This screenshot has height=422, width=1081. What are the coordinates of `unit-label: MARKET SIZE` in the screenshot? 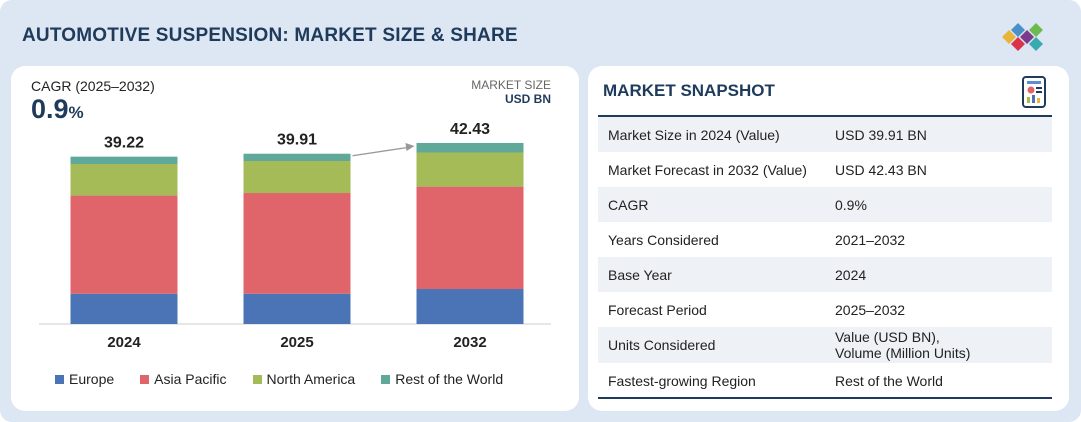 It's located at (511, 85).